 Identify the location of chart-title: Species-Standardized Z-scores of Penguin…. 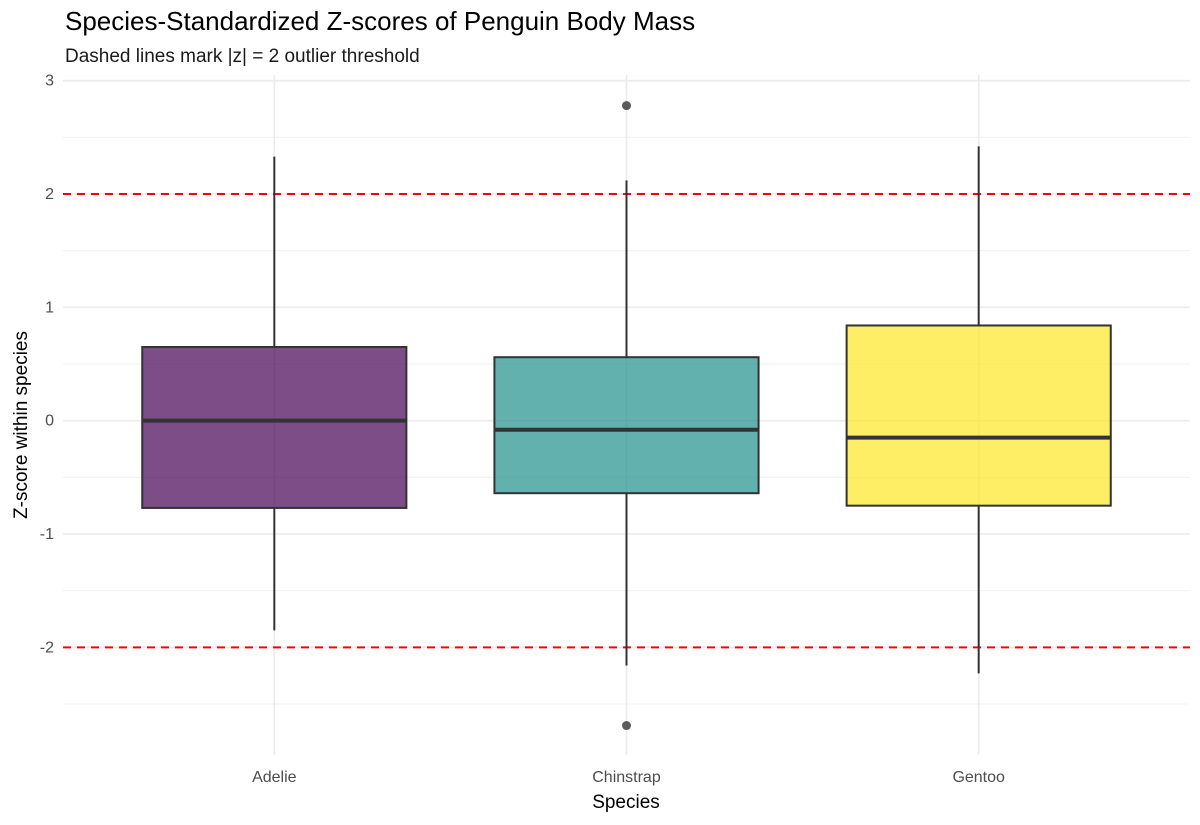
(380, 21).